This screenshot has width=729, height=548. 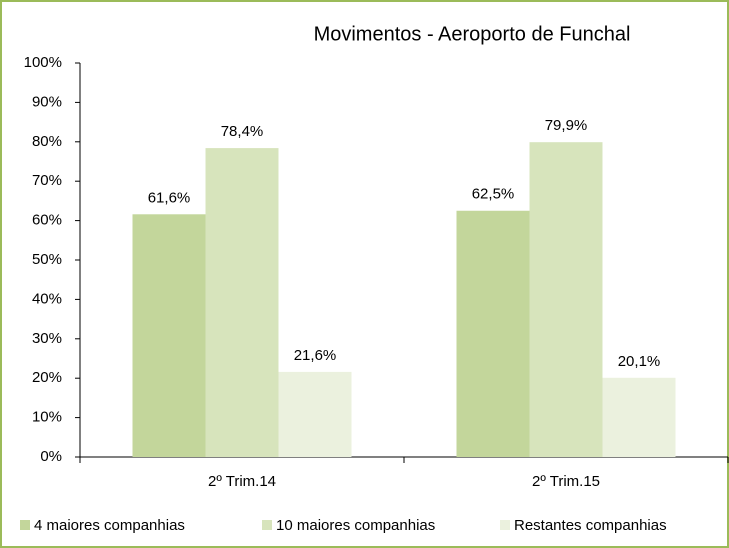 I want to click on value-label: 62,5%, so click(x=493, y=194).